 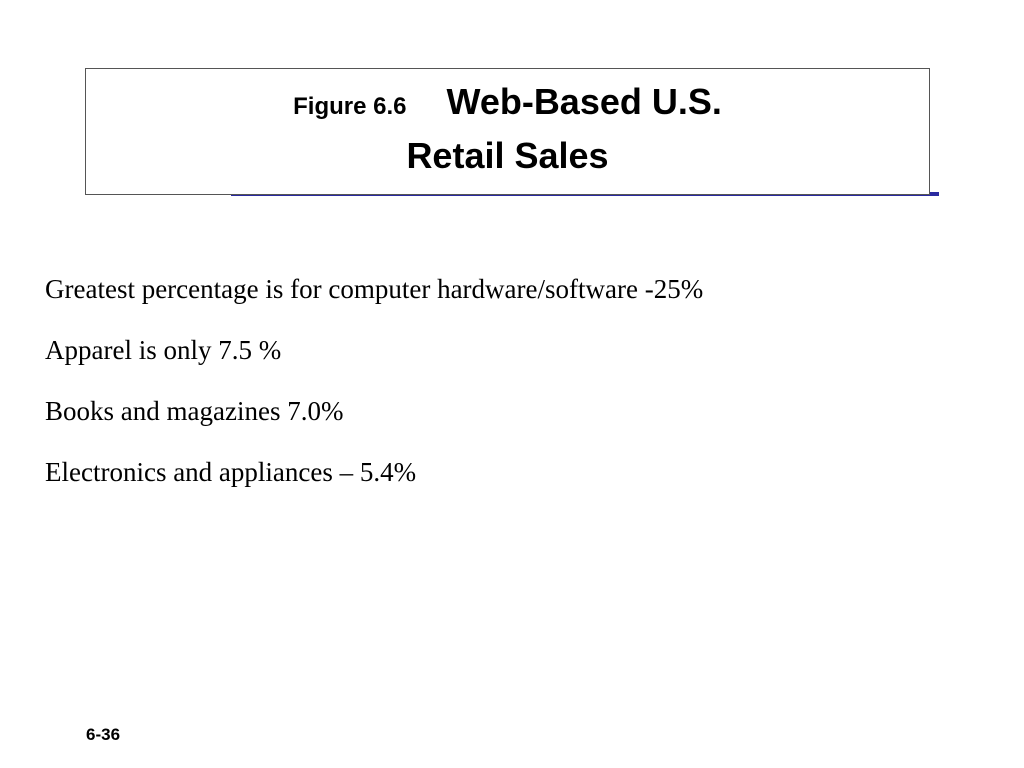 I want to click on figure-label: Figure 6.6, so click(x=350, y=106).